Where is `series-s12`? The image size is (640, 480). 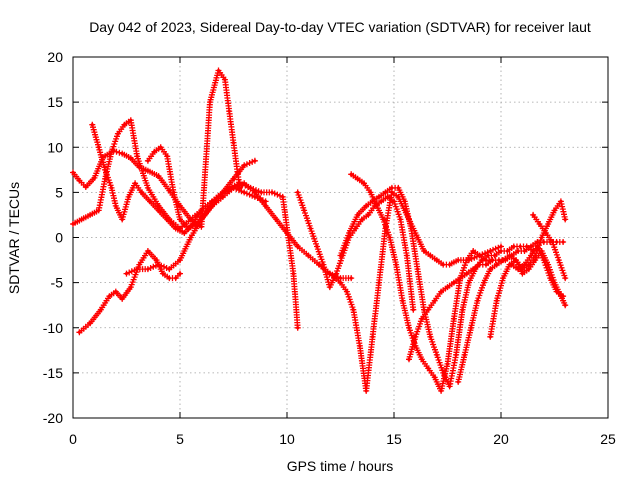
series-s12 is located at coordinates (512, 291).